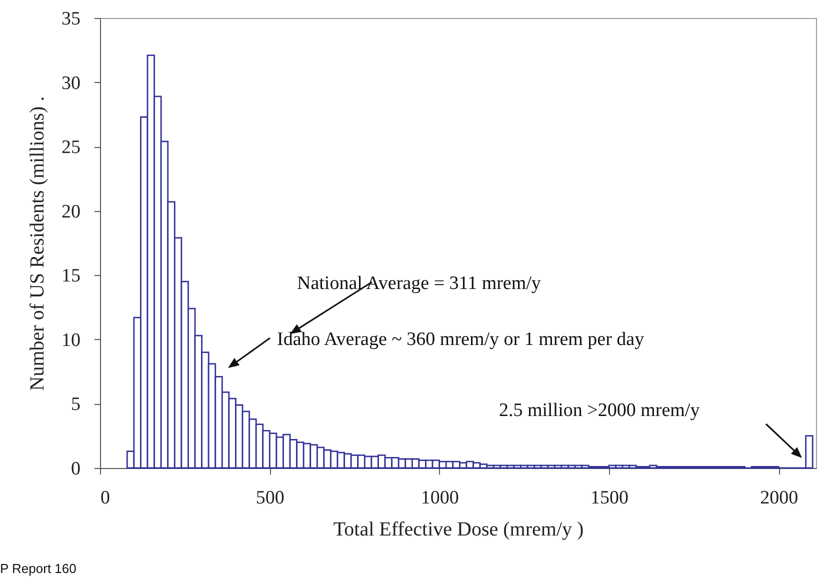  Describe the element at coordinates (37, 243) in the screenshot. I see `y-axis-title: Number of US Residents (millions) .` at that location.